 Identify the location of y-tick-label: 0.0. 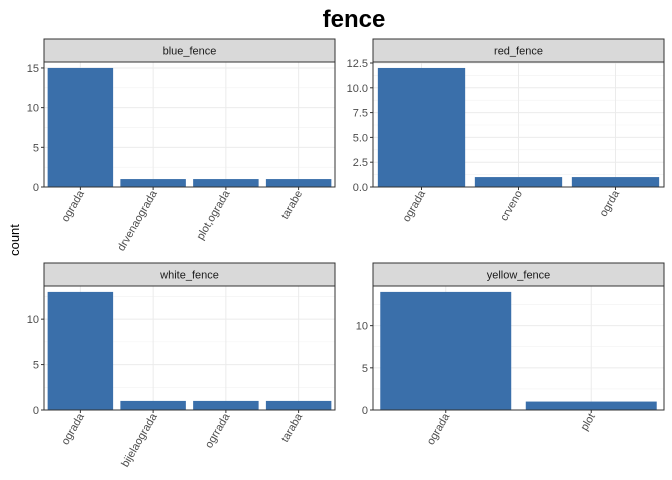
(360, 188).